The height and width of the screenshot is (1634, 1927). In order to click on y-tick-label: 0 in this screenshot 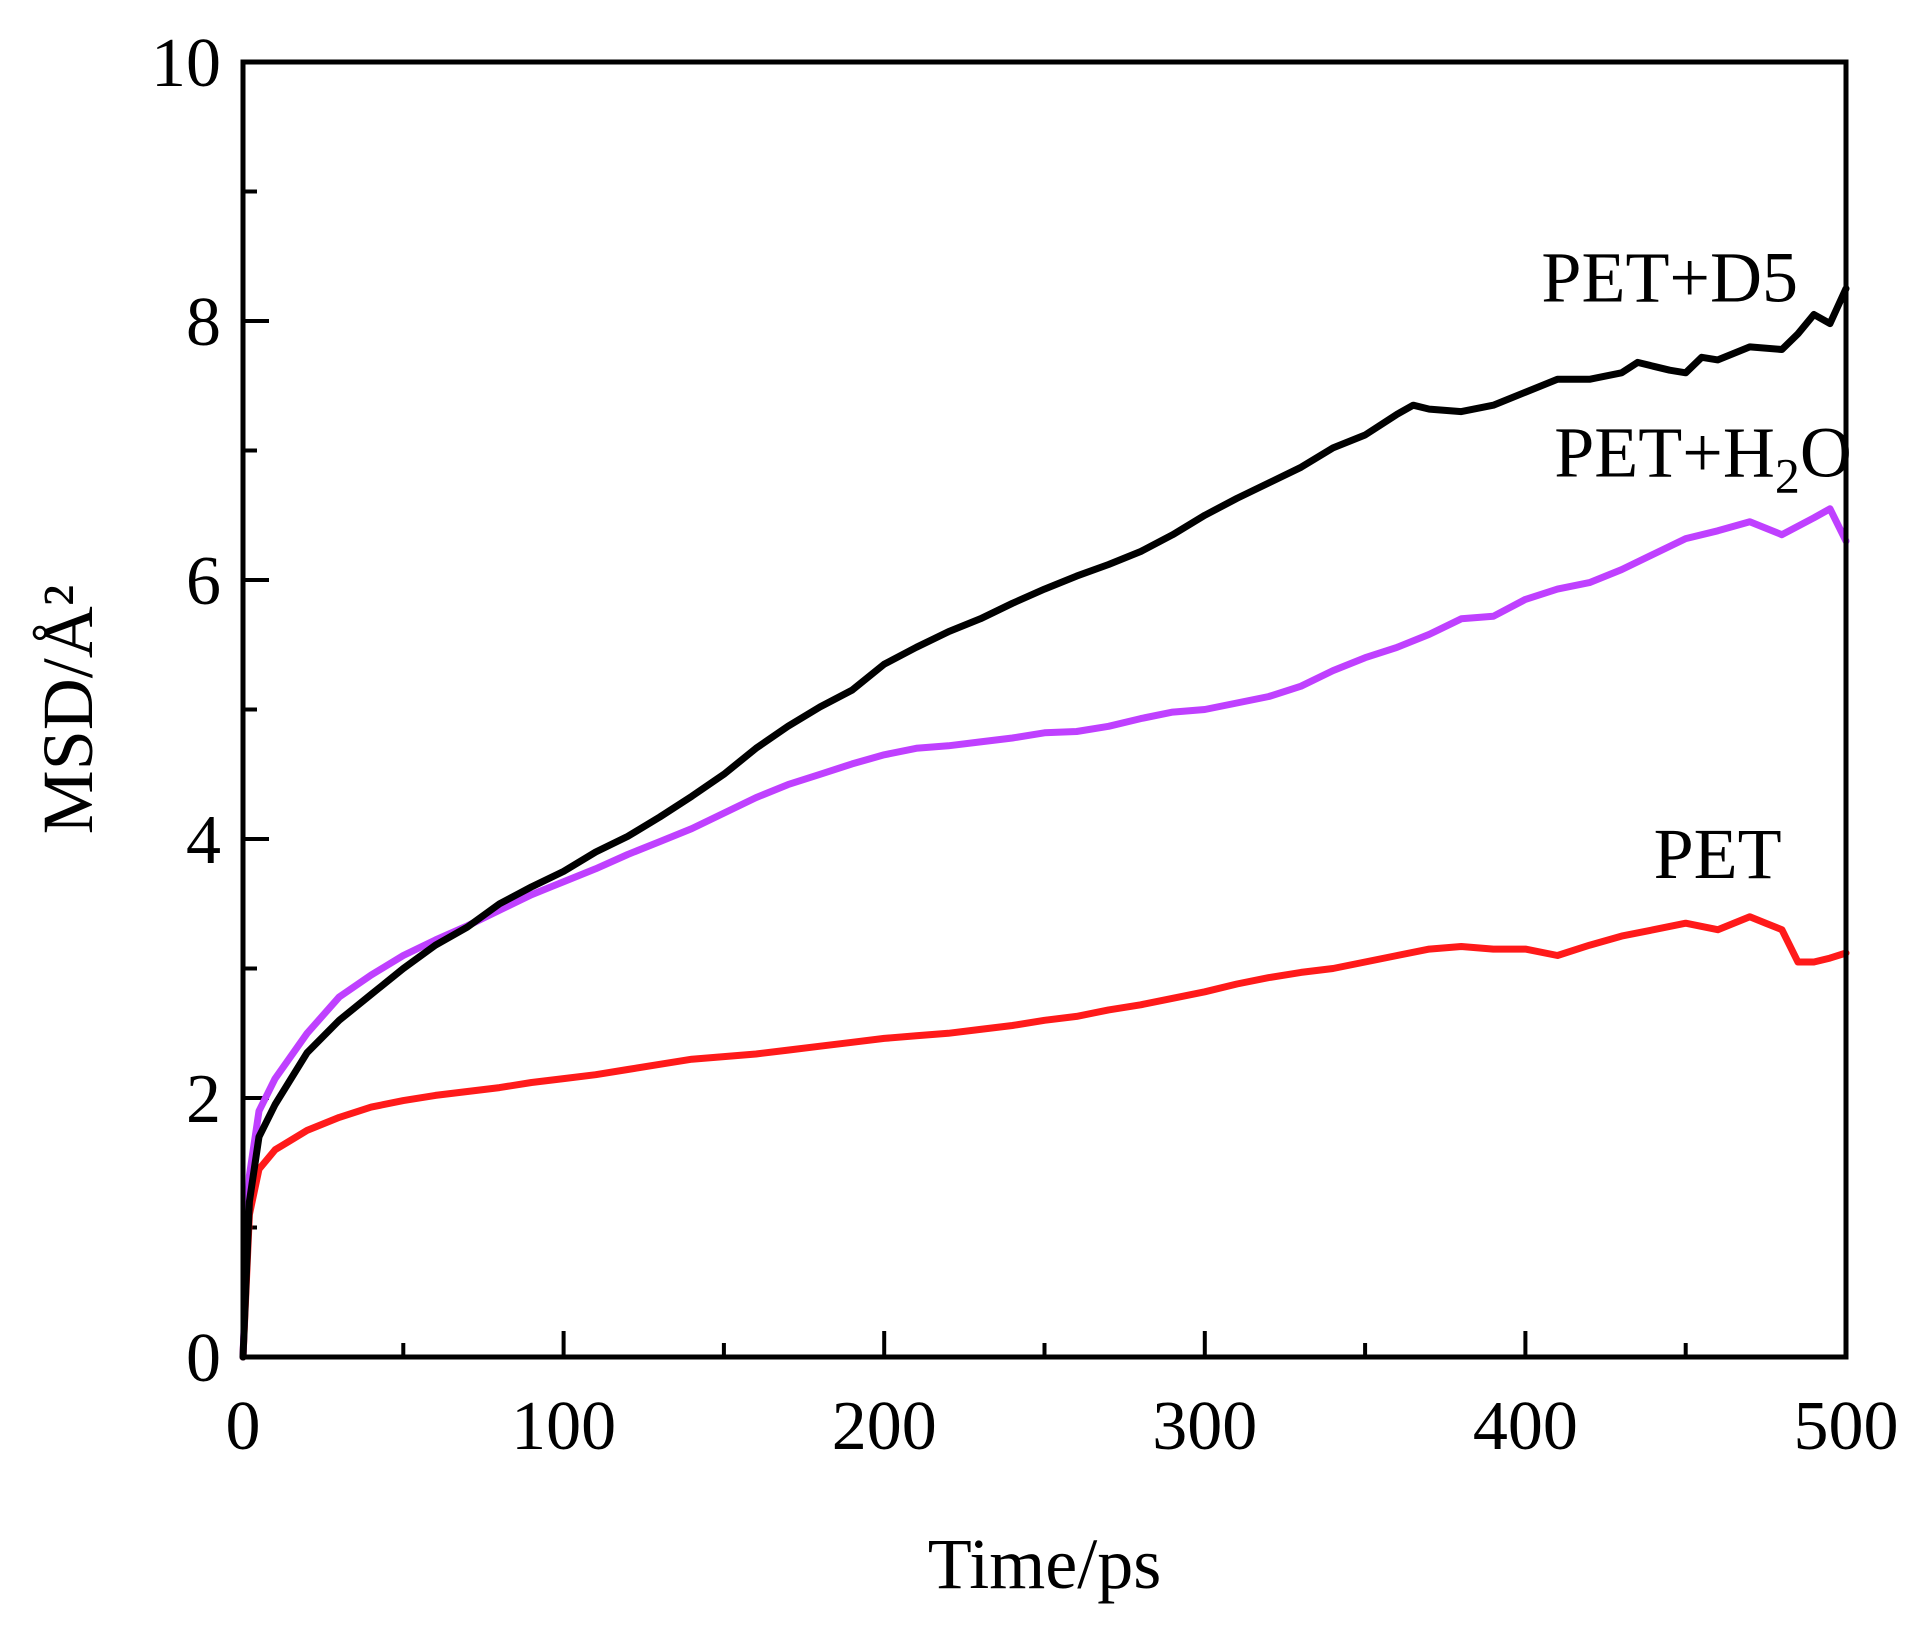, I will do `click(203, 1358)`.